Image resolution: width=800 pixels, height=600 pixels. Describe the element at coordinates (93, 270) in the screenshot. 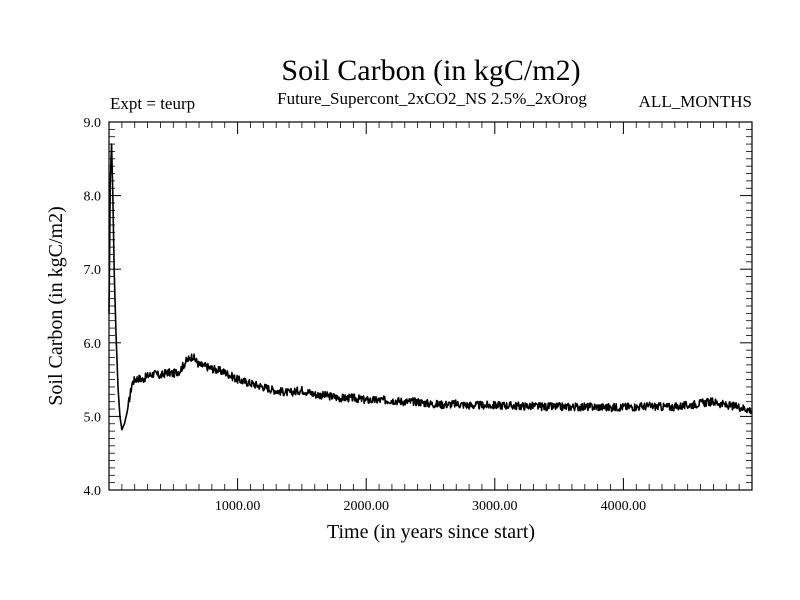

I see `y-tick-label: 7.0` at that location.